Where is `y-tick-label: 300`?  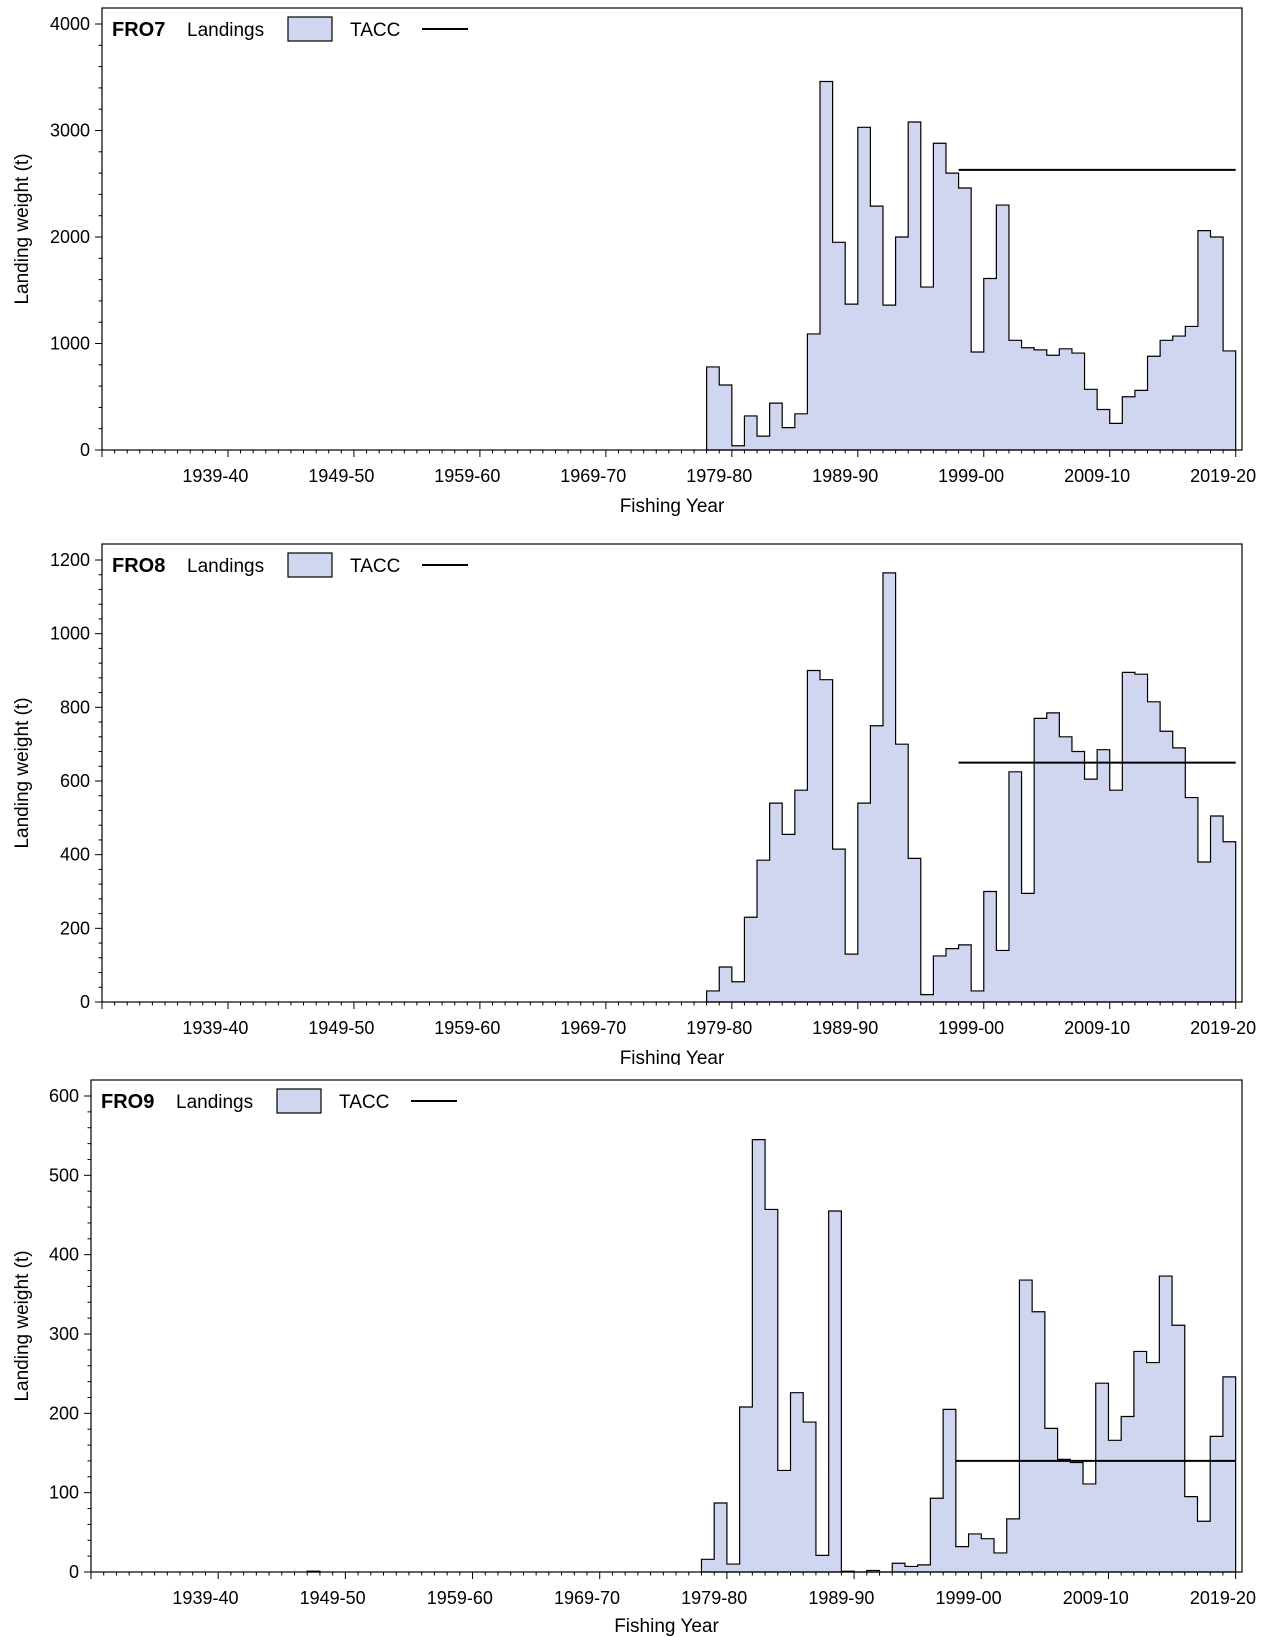 y-tick-label: 300 is located at coordinates (64, 1334).